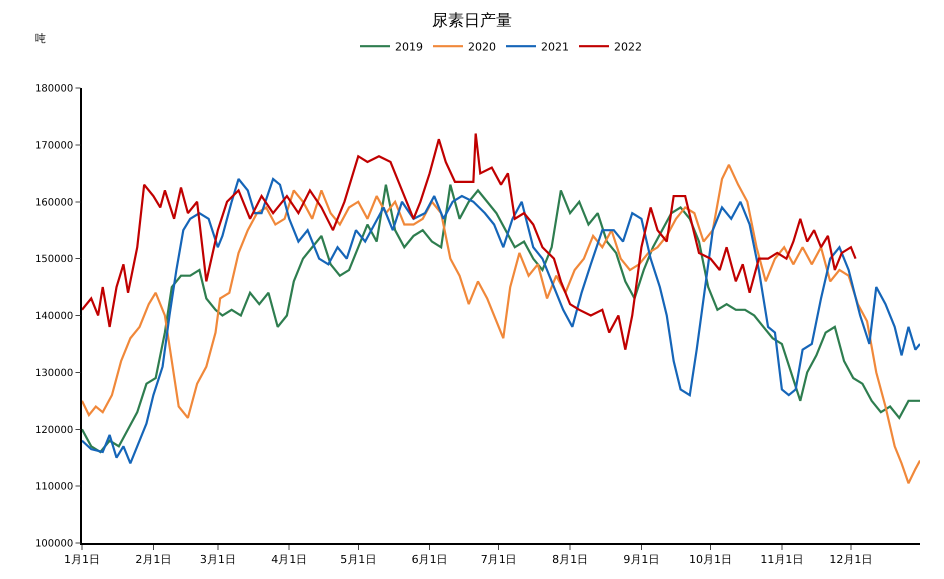 The height and width of the screenshot is (579, 944). Describe the element at coordinates (54, 430) in the screenshot. I see `y-tick-label: 120000` at that location.